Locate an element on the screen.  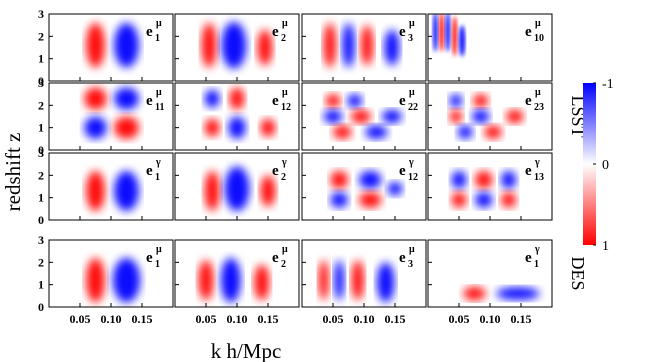
panel-label-sub: 11 is located at coordinates (159, 107).